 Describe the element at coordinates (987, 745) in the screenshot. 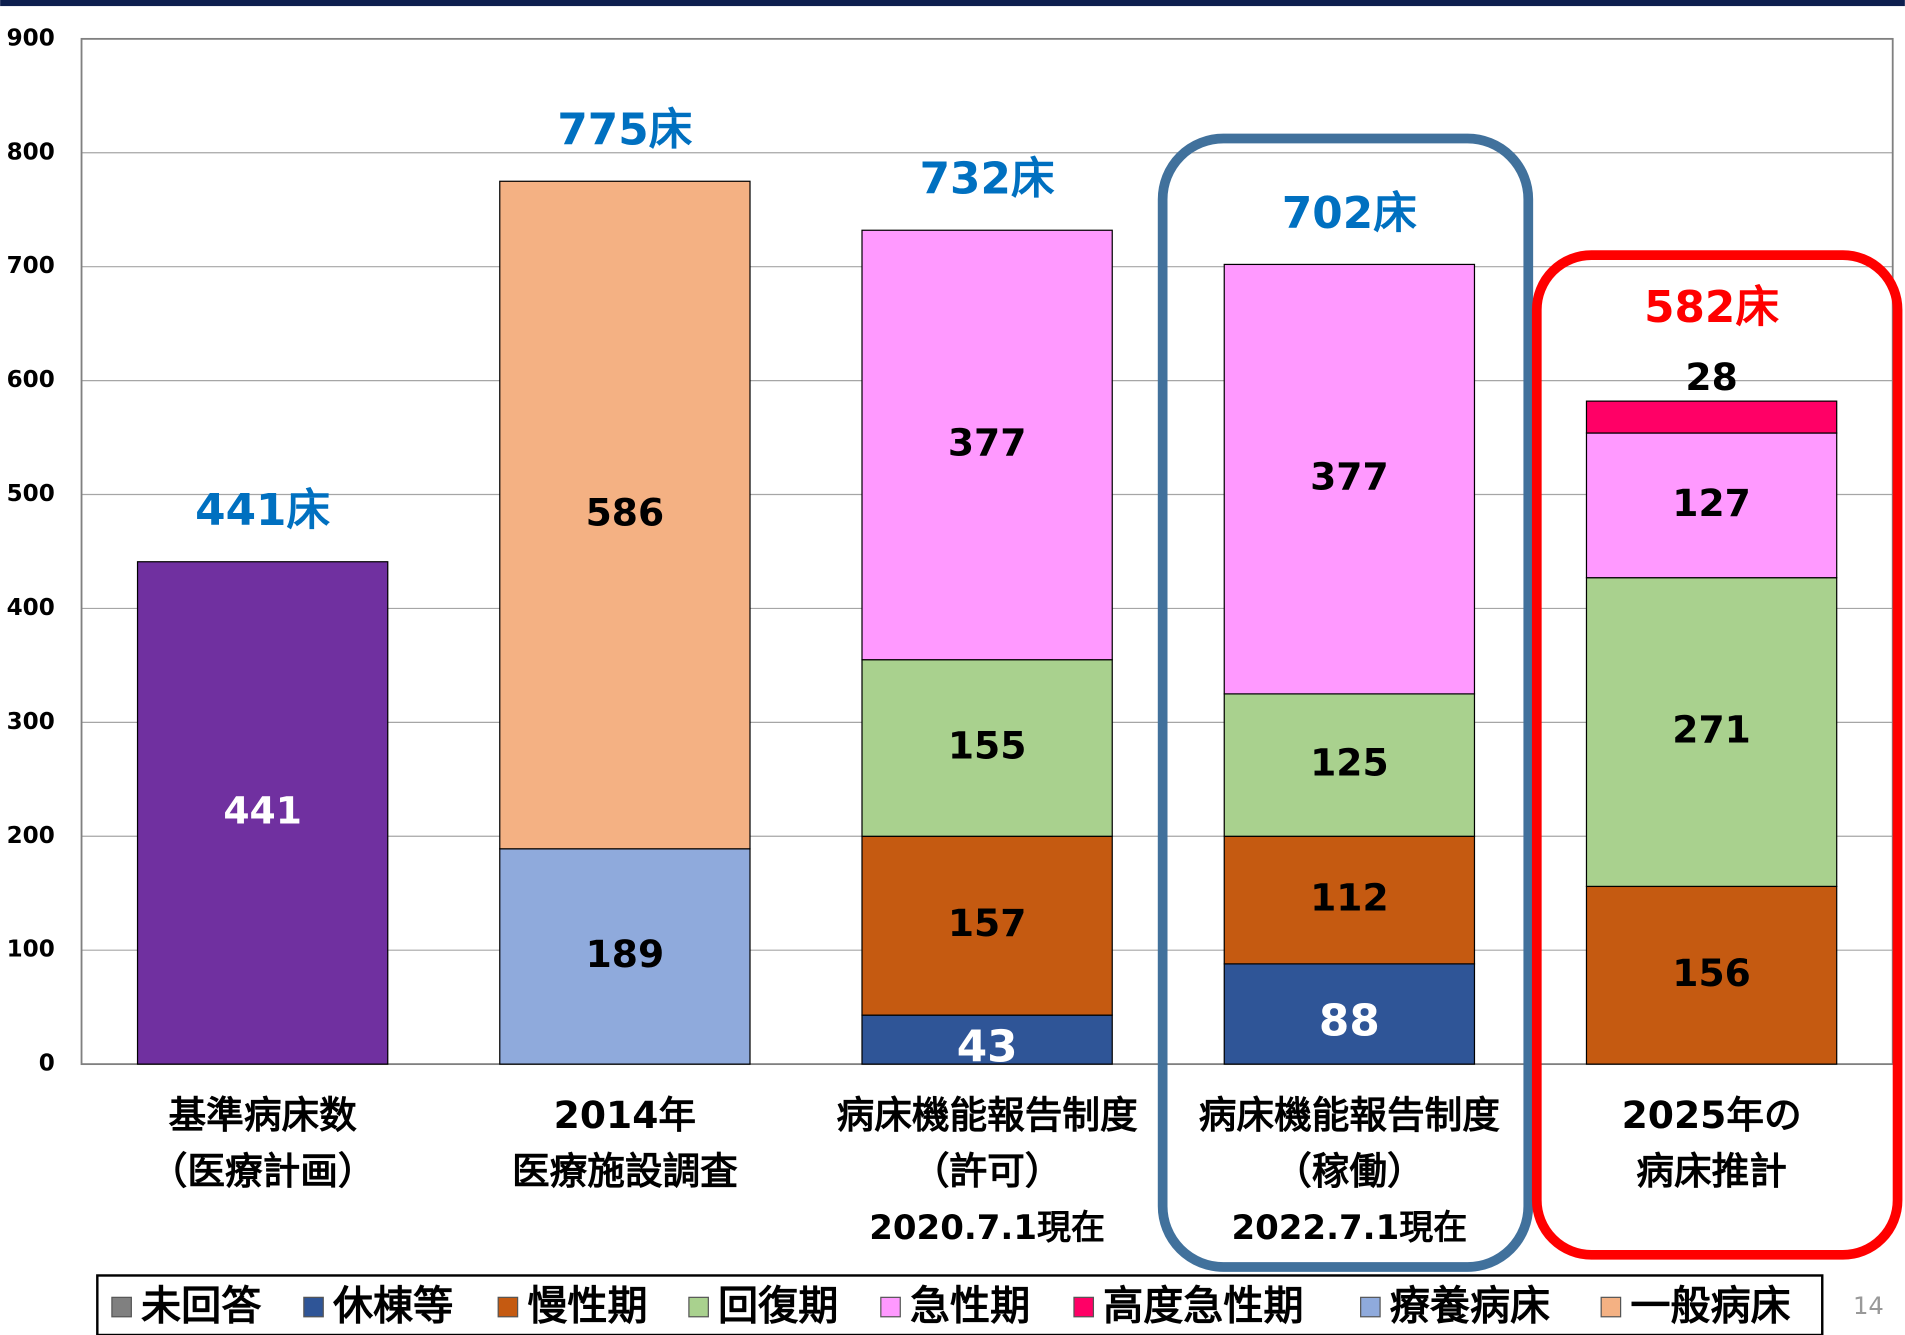

I see `data-label: 155` at that location.